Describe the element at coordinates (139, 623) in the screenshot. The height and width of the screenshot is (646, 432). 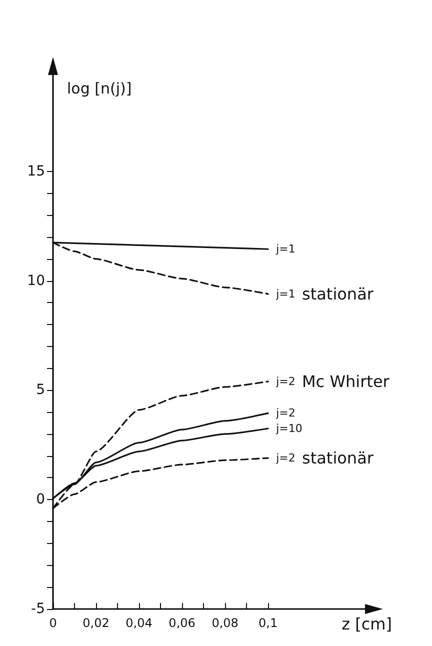
I see `x-tick-label: 0,04` at that location.